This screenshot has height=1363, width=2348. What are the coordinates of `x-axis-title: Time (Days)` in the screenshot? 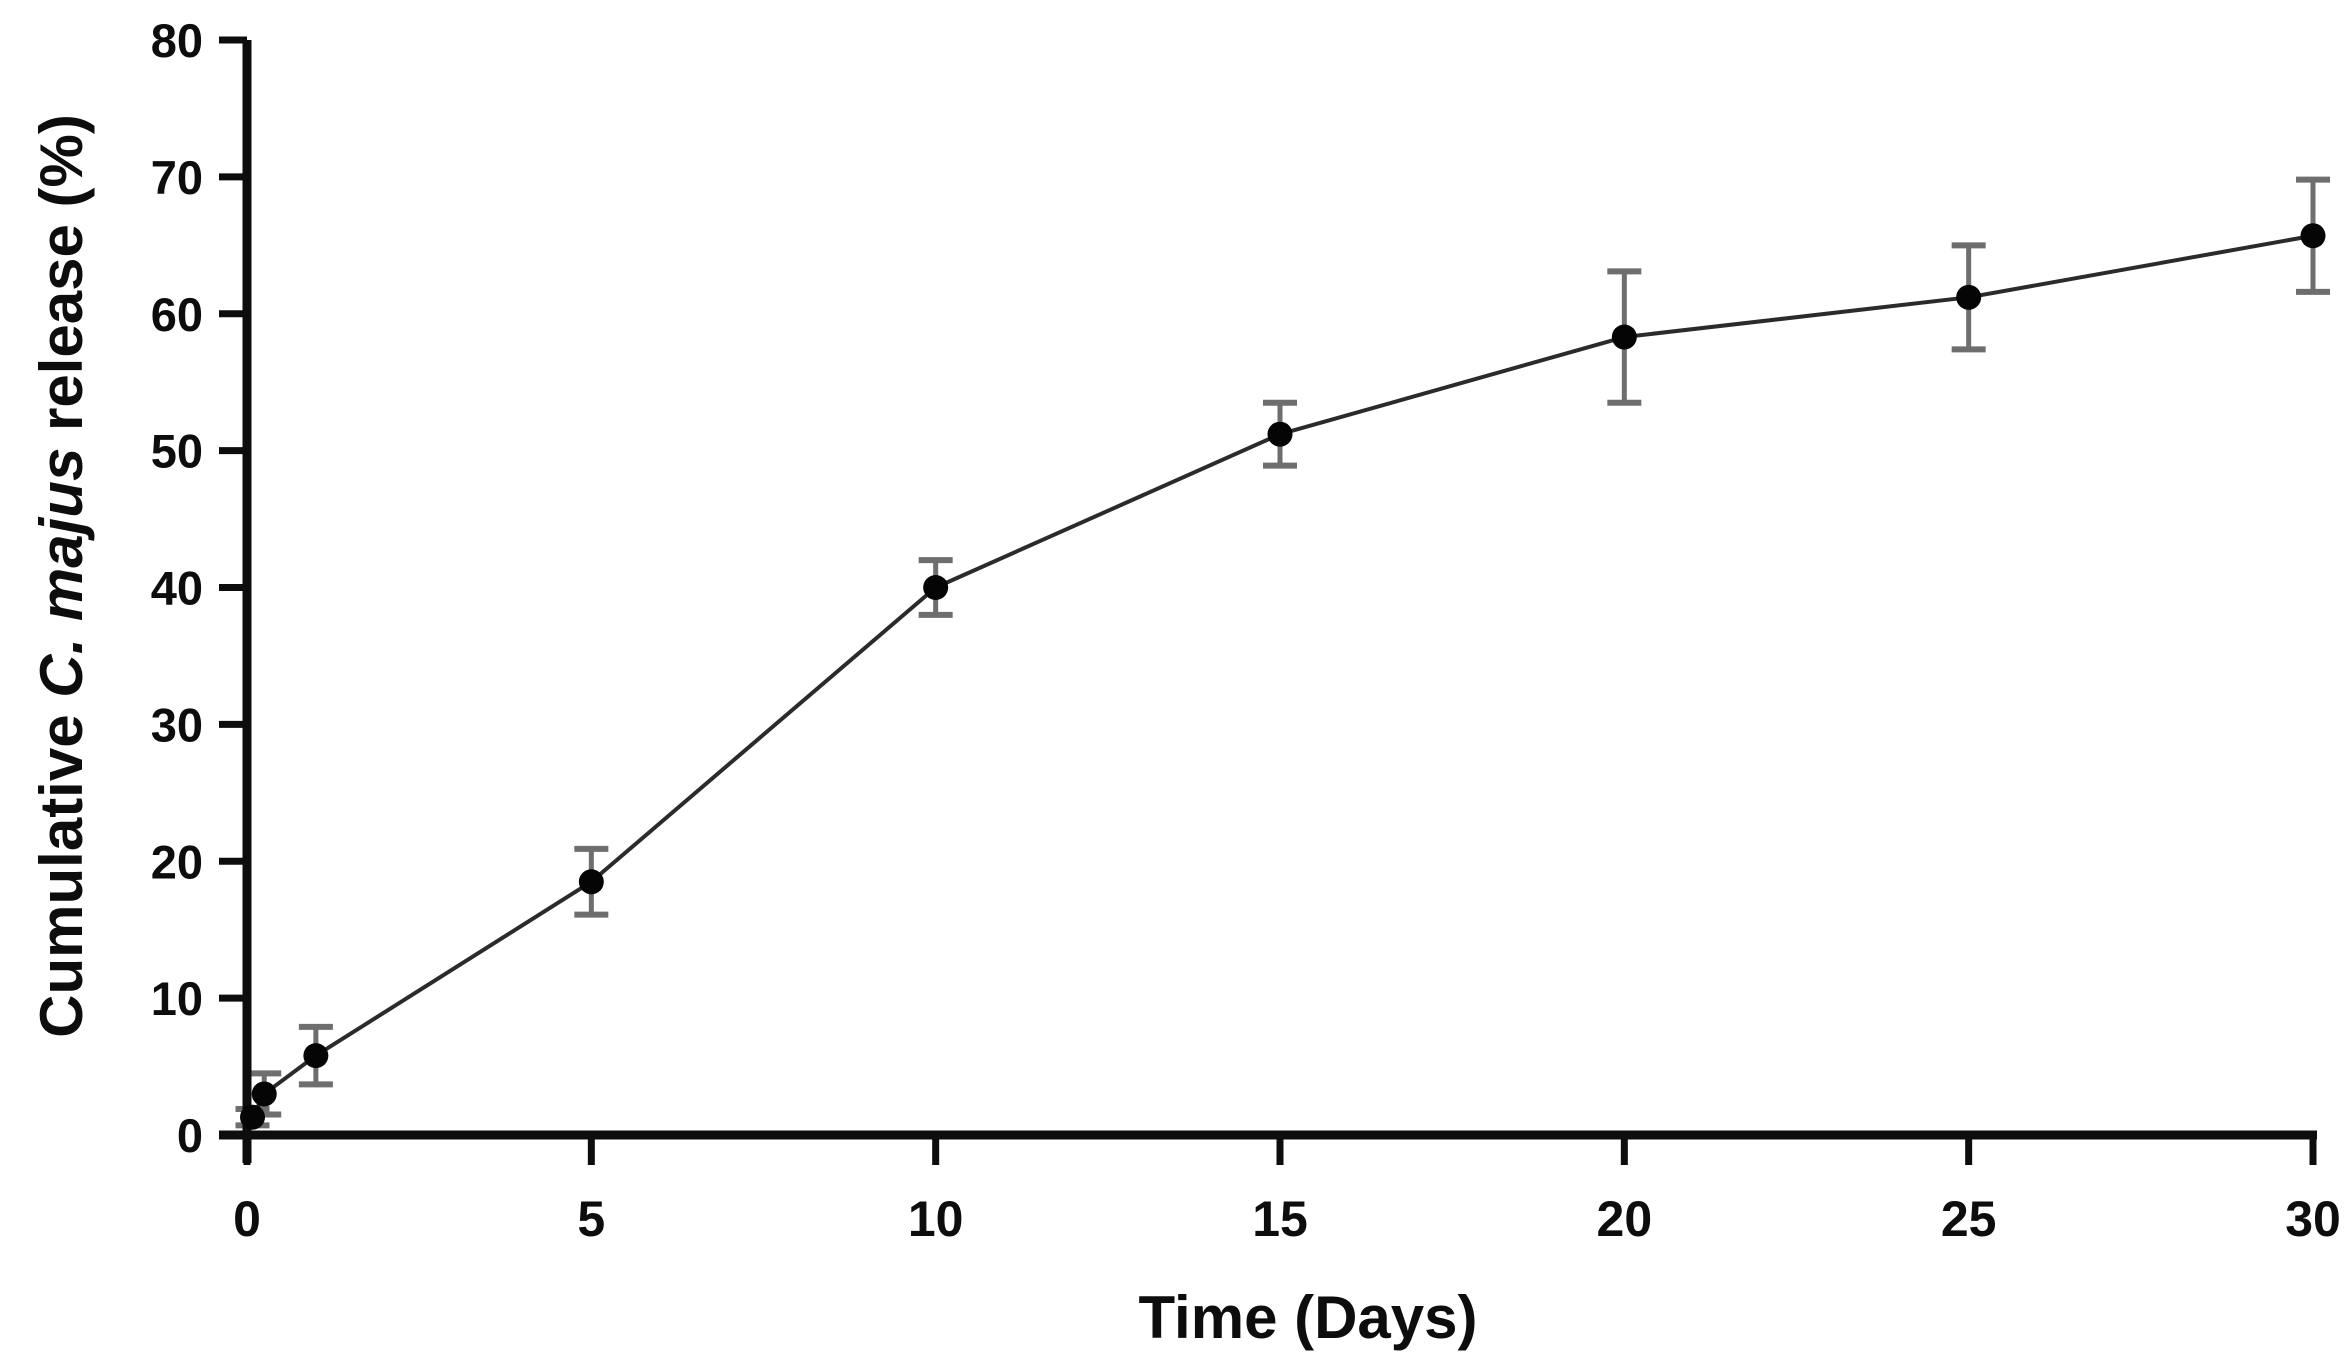 It's located at (1307, 1317).